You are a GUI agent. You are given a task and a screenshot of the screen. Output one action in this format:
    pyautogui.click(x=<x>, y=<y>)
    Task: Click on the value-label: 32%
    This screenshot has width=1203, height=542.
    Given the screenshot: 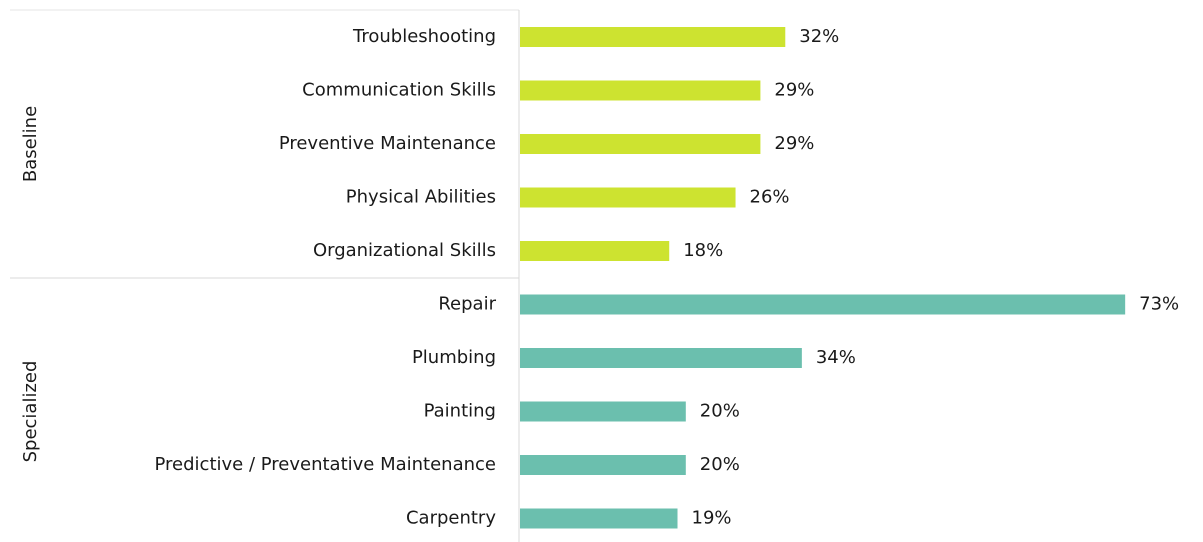 What is the action you would take?
    pyautogui.click(x=819, y=36)
    